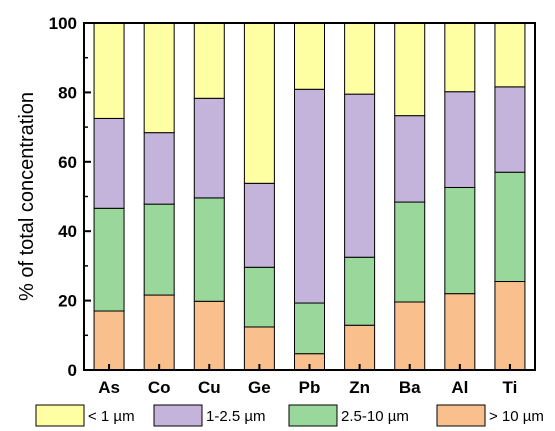 The image size is (555, 431). I want to click on y-tick-label-60: 60, so click(67, 162).